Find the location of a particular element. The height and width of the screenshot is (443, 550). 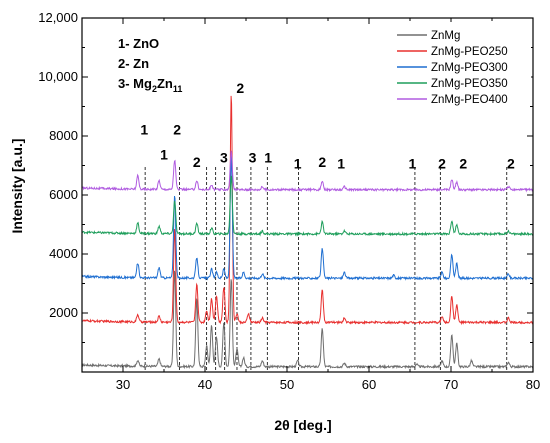

x-tick-label: 60 is located at coordinates (369, 384).